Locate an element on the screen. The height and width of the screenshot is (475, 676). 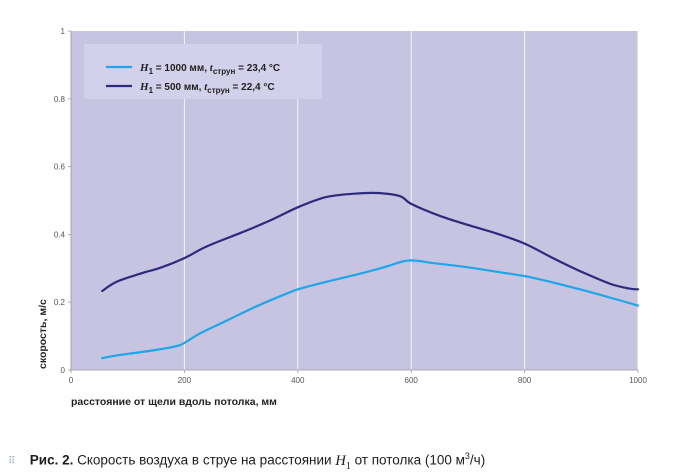
caption-variable: H1 is located at coordinates (343, 462).